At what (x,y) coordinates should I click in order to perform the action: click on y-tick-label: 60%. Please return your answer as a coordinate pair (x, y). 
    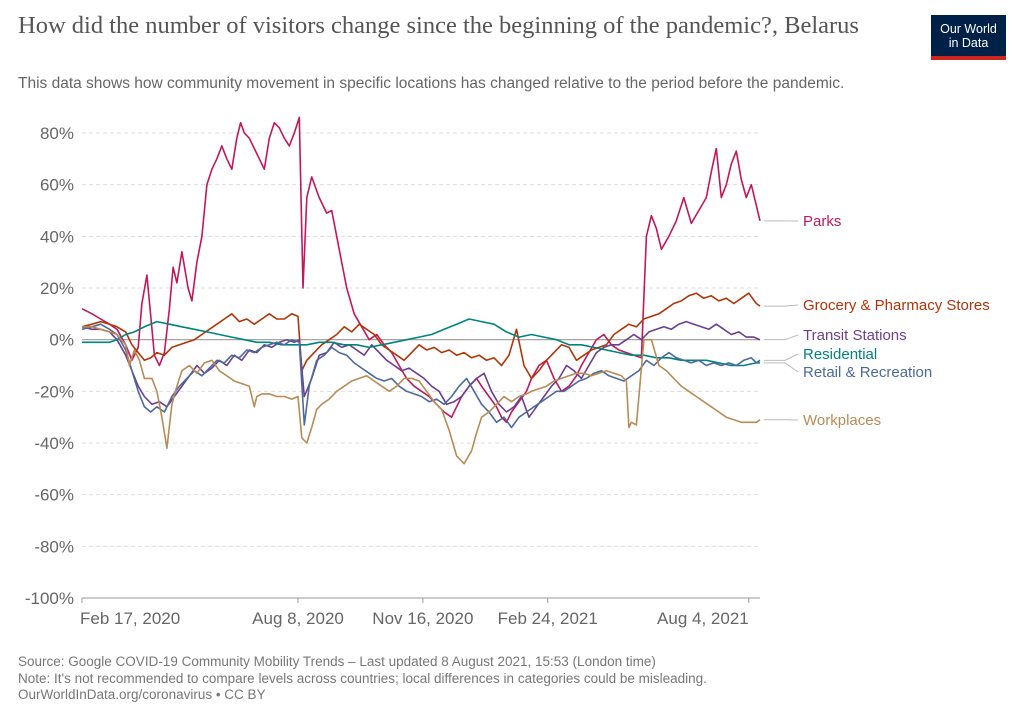
    Looking at the image, I should click on (57, 185).